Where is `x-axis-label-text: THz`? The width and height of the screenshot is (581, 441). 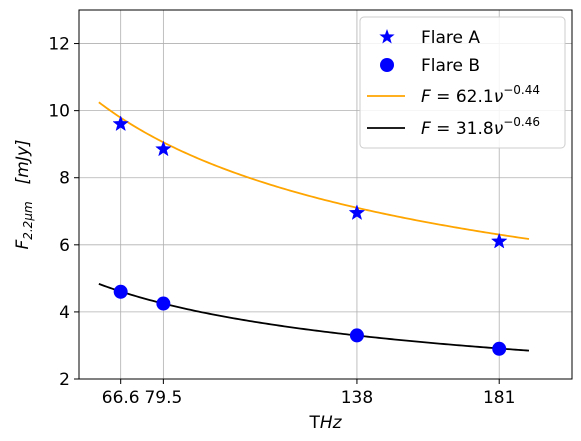 x-axis-label-text: THz is located at coordinates (325, 423).